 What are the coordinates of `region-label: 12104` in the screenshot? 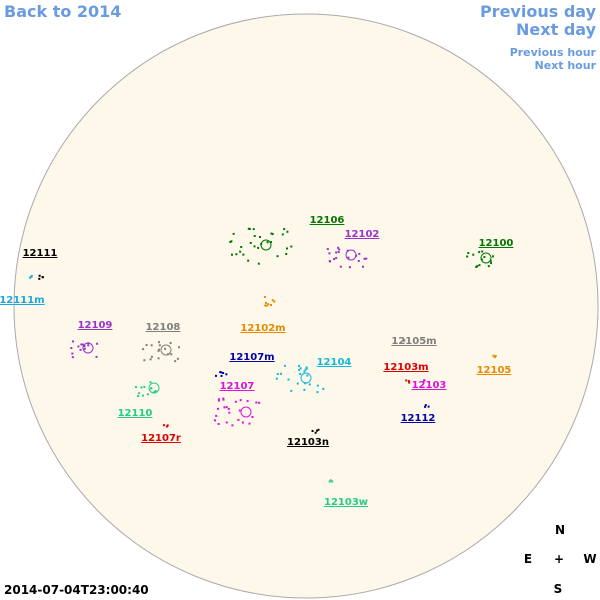 It's located at (334, 362).